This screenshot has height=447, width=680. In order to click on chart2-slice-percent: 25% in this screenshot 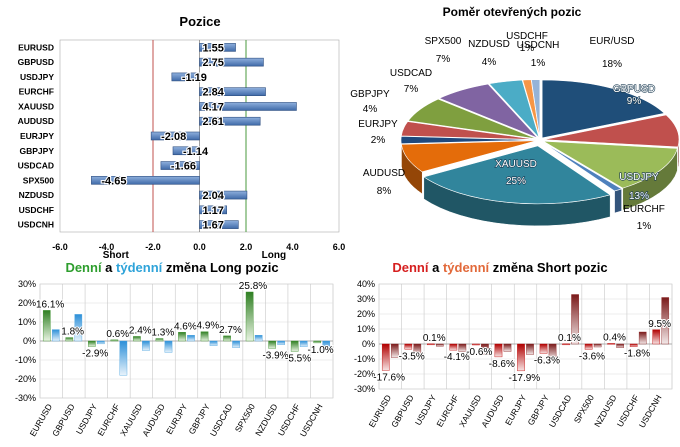, I will do `click(516, 181)`.